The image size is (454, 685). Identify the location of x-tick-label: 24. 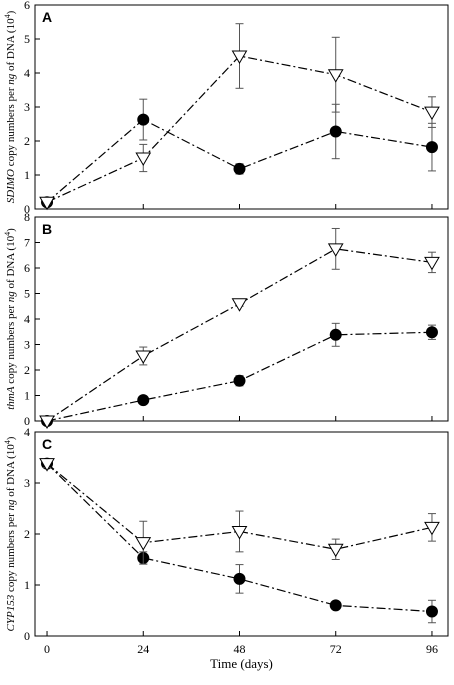
(143, 649).